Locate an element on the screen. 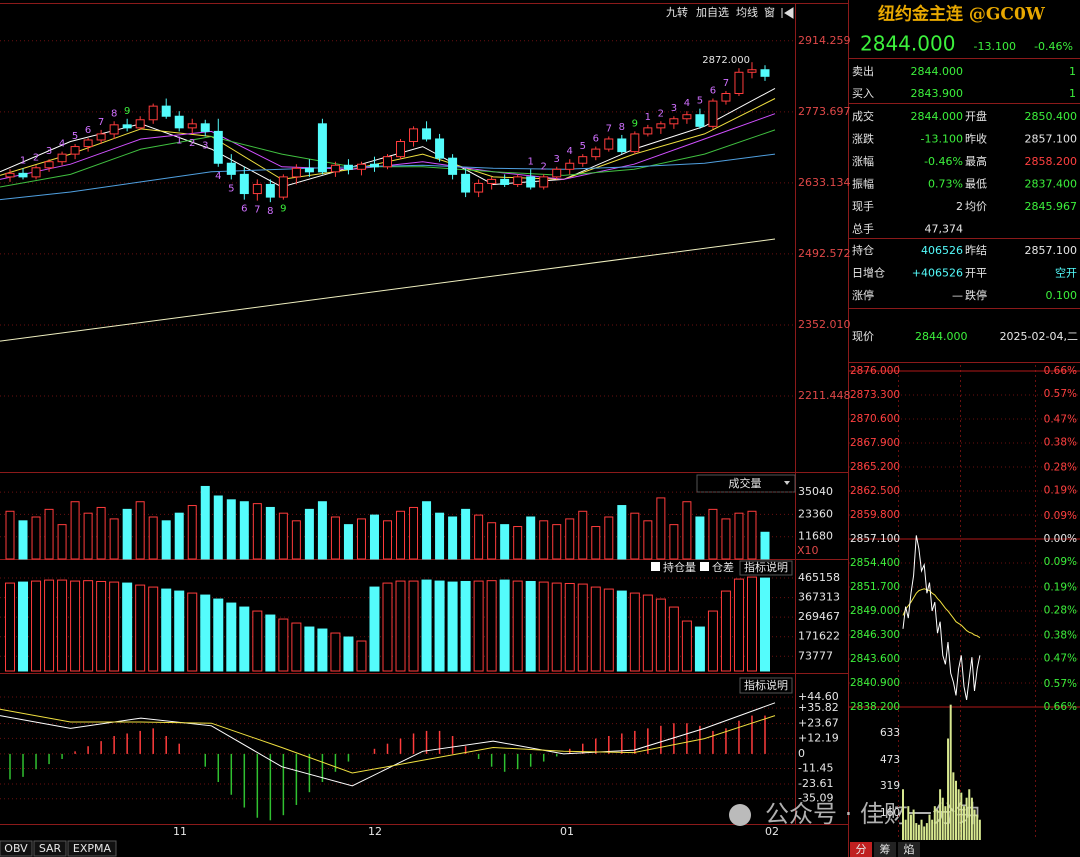 This screenshot has width=1080, height=857. toolbar-button: 加自选 is located at coordinates (712, 12).